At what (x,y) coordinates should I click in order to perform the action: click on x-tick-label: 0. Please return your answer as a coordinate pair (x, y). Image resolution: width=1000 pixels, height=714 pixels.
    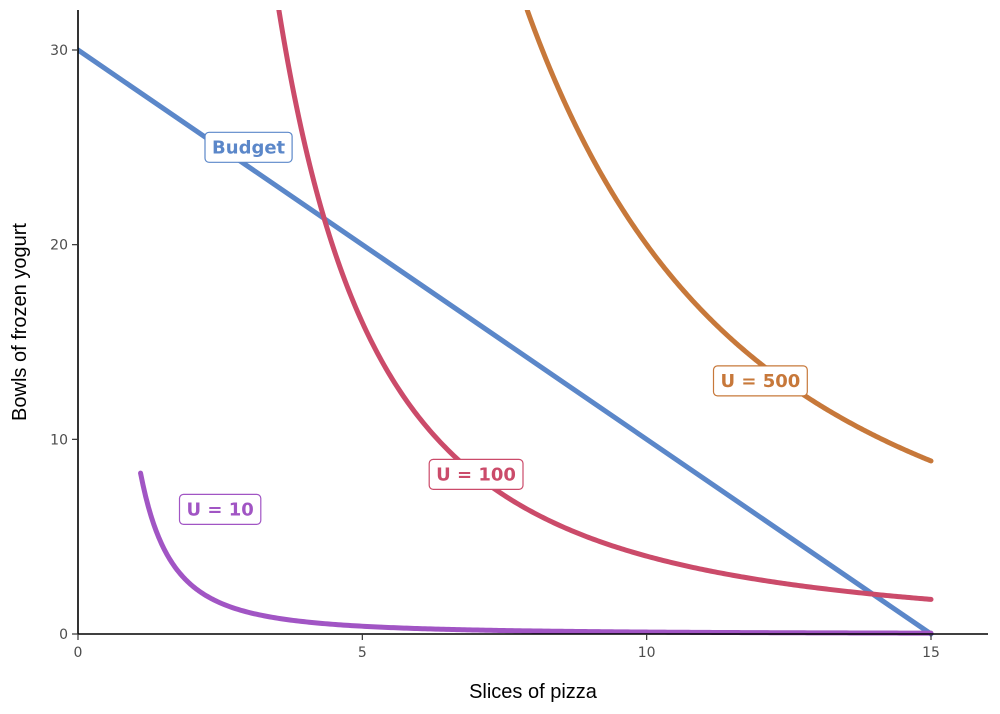
    Looking at the image, I should click on (78, 653).